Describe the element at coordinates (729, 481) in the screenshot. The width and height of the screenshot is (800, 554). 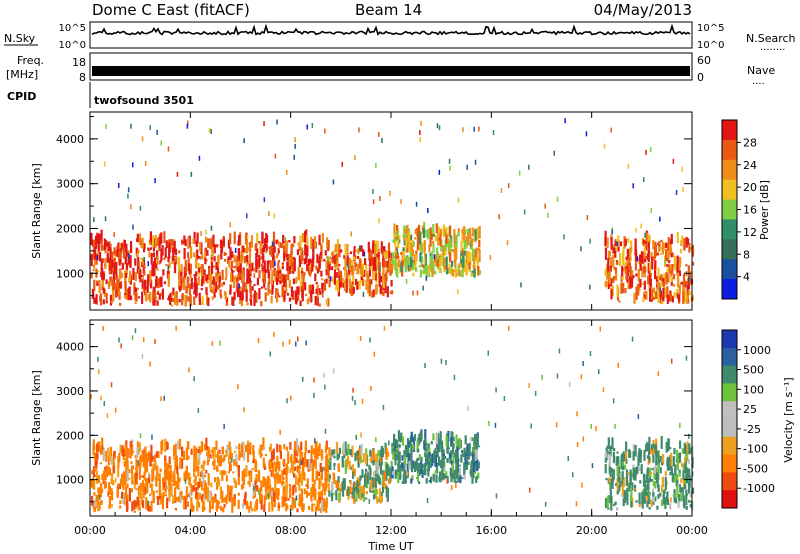
I see `colorbar-block` at that location.